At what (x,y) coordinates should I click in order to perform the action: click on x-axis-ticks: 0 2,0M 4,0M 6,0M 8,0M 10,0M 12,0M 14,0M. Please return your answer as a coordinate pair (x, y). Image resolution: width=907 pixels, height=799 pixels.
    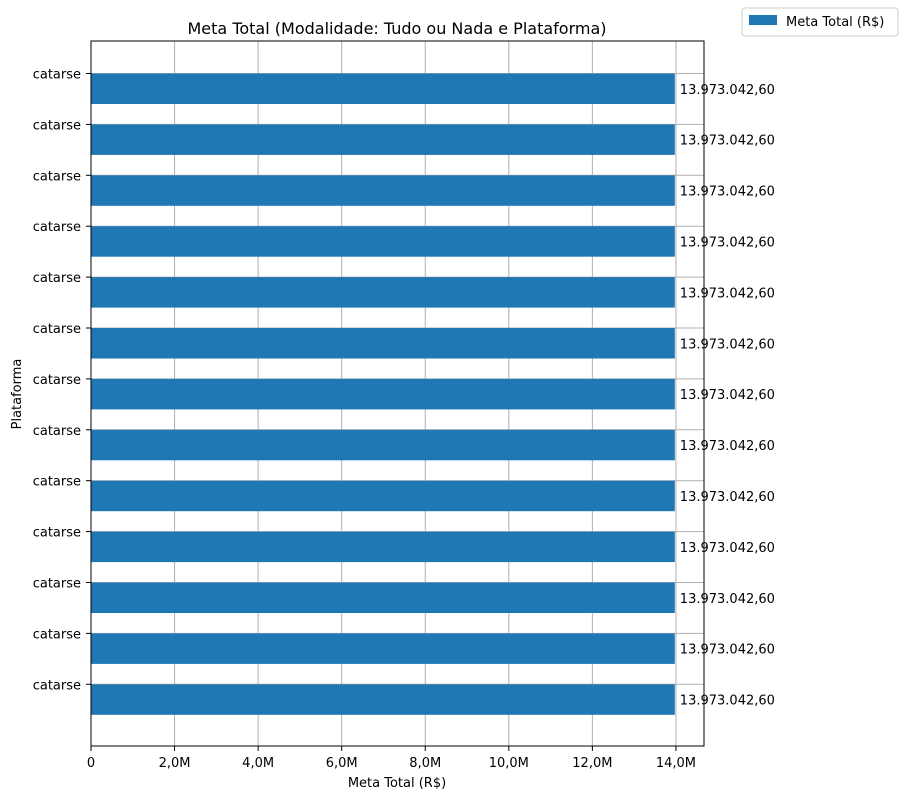
    Looking at the image, I should click on (391, 758).